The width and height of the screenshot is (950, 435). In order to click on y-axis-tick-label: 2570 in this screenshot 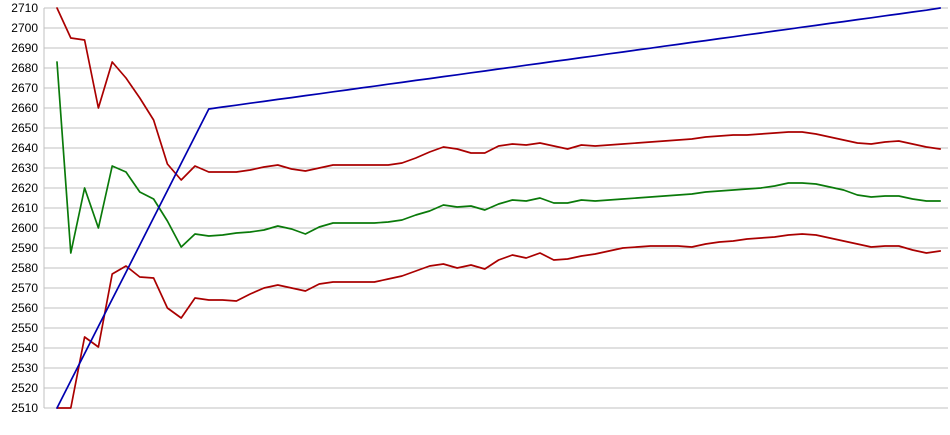, I will do `click(24, 288)`.